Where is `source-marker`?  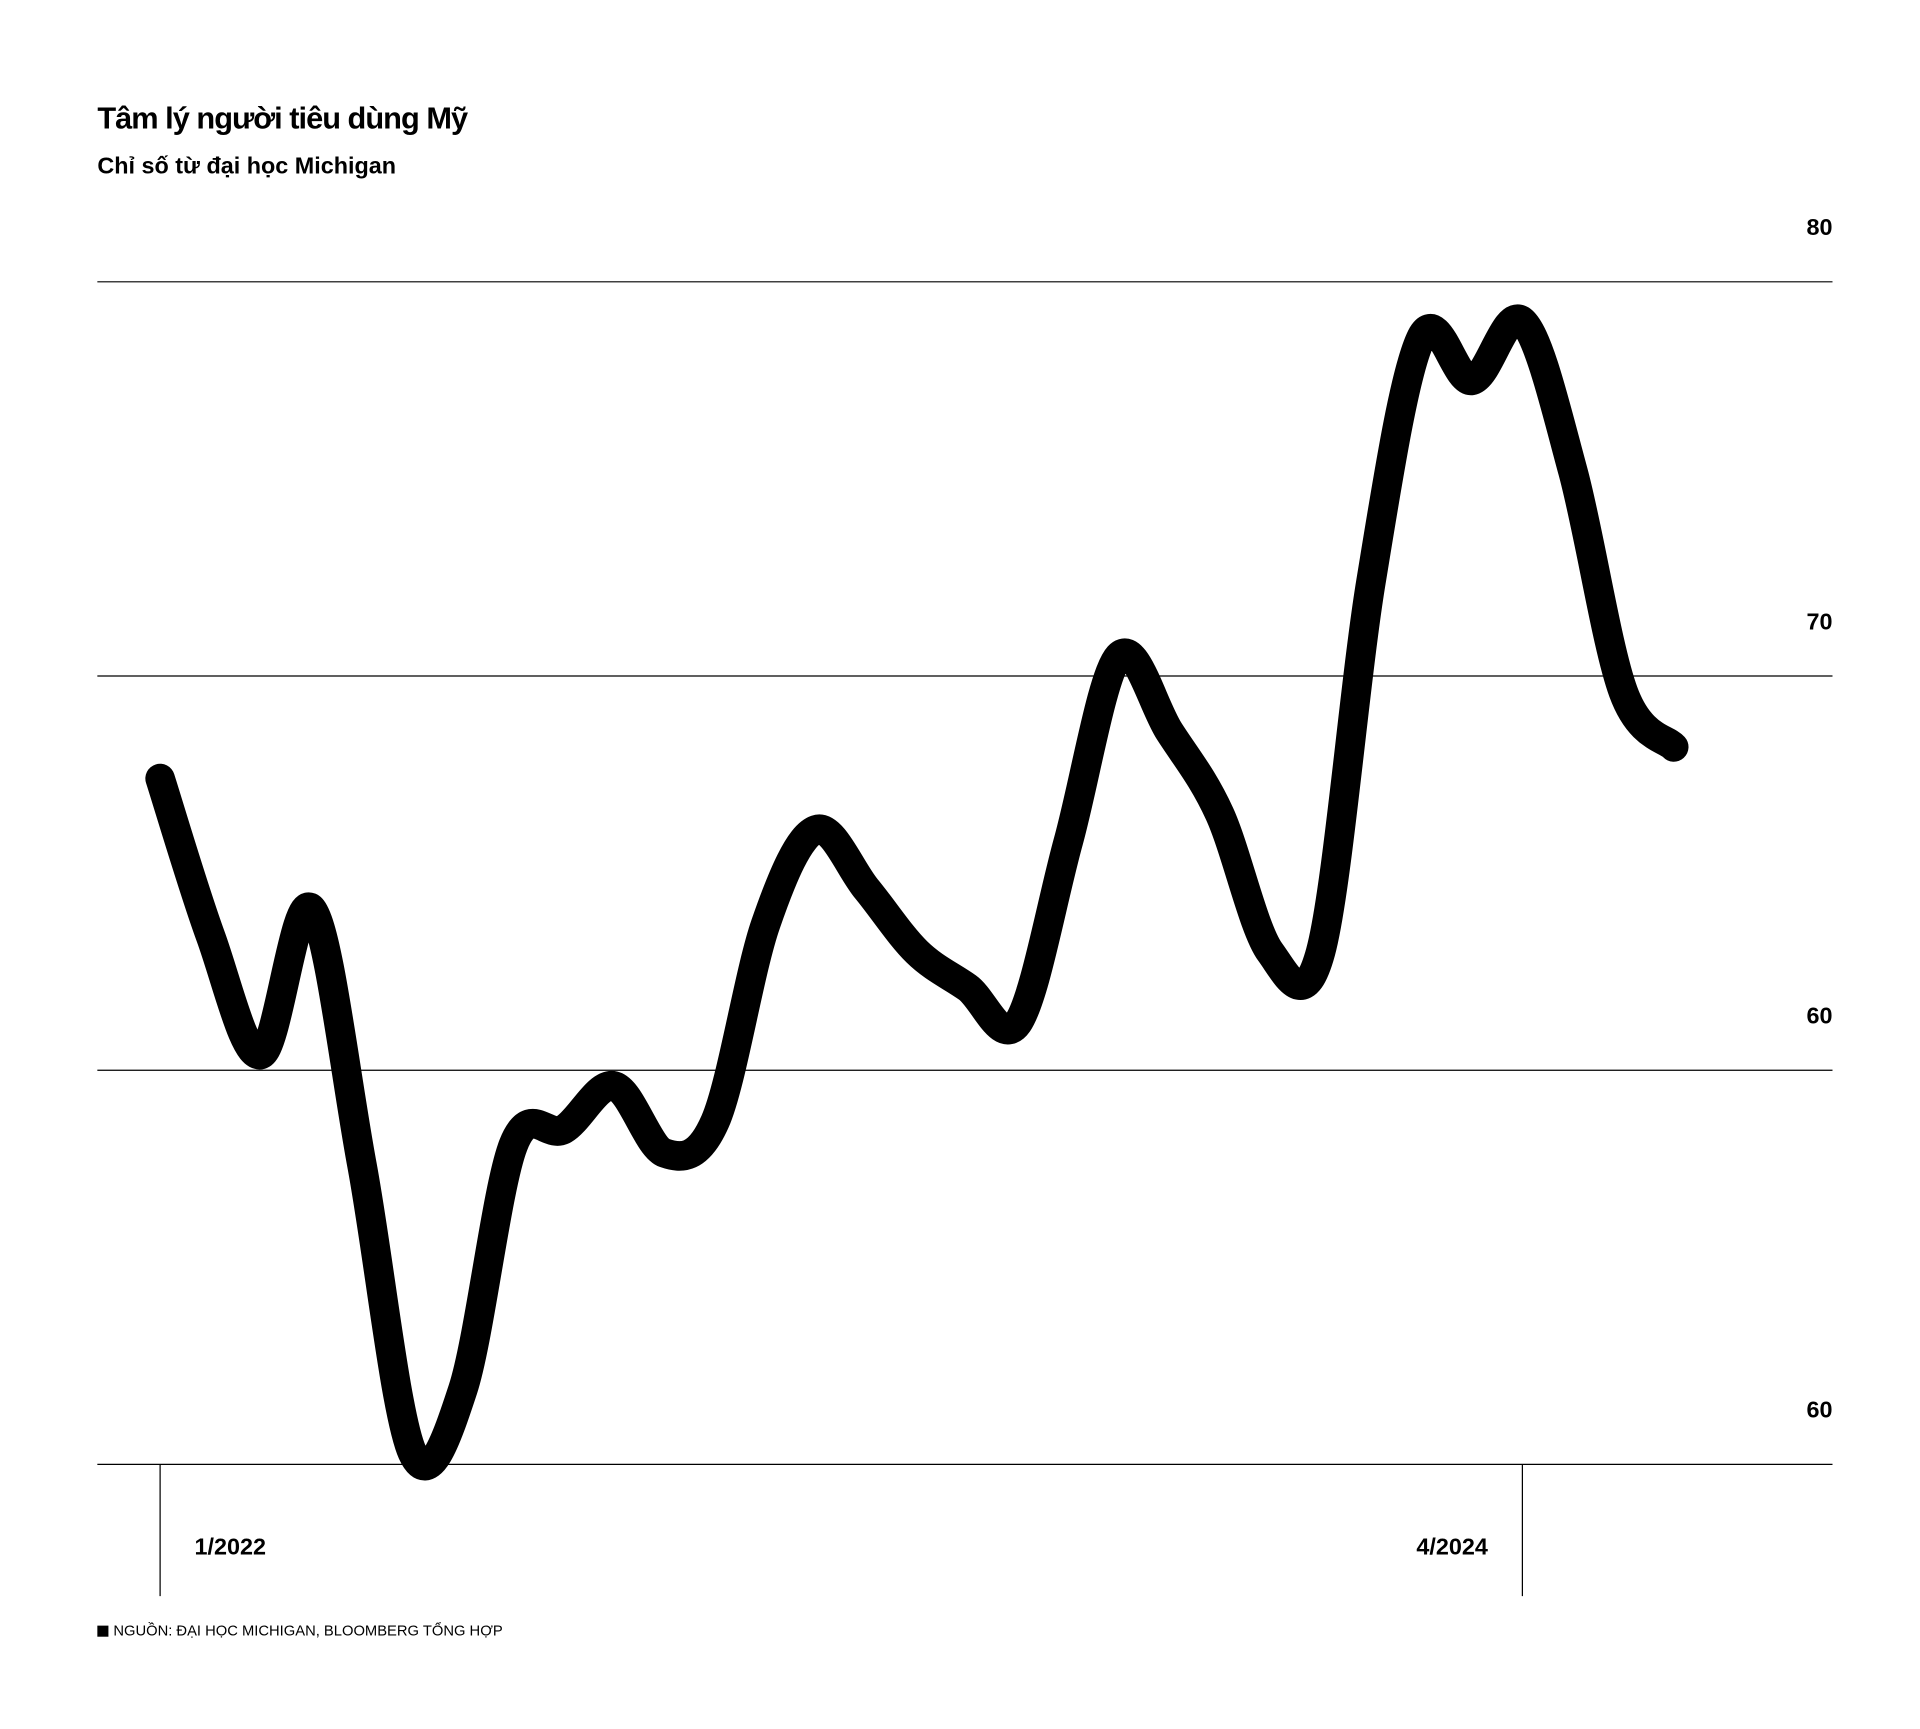
source-marker is located at coordinates (103, 1631).